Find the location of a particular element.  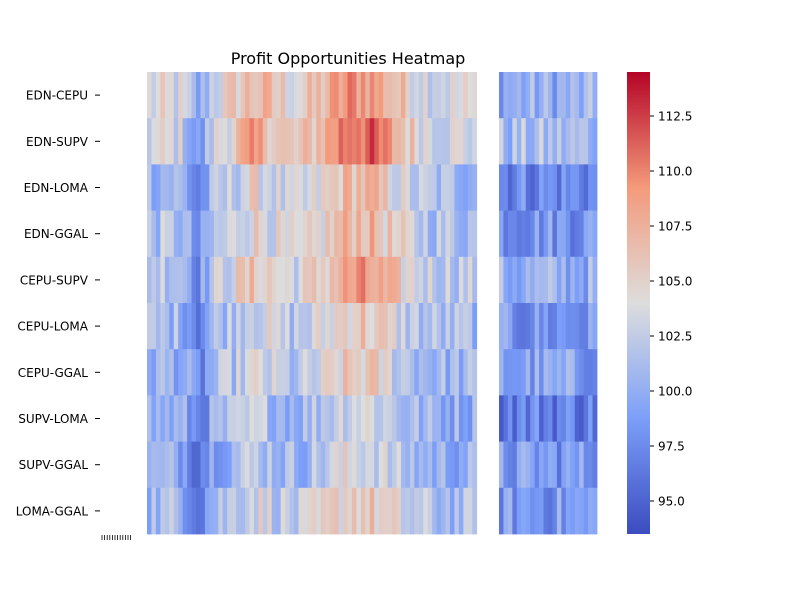

row-label: SUPV-LOMA is located at coordinates (53, 419).